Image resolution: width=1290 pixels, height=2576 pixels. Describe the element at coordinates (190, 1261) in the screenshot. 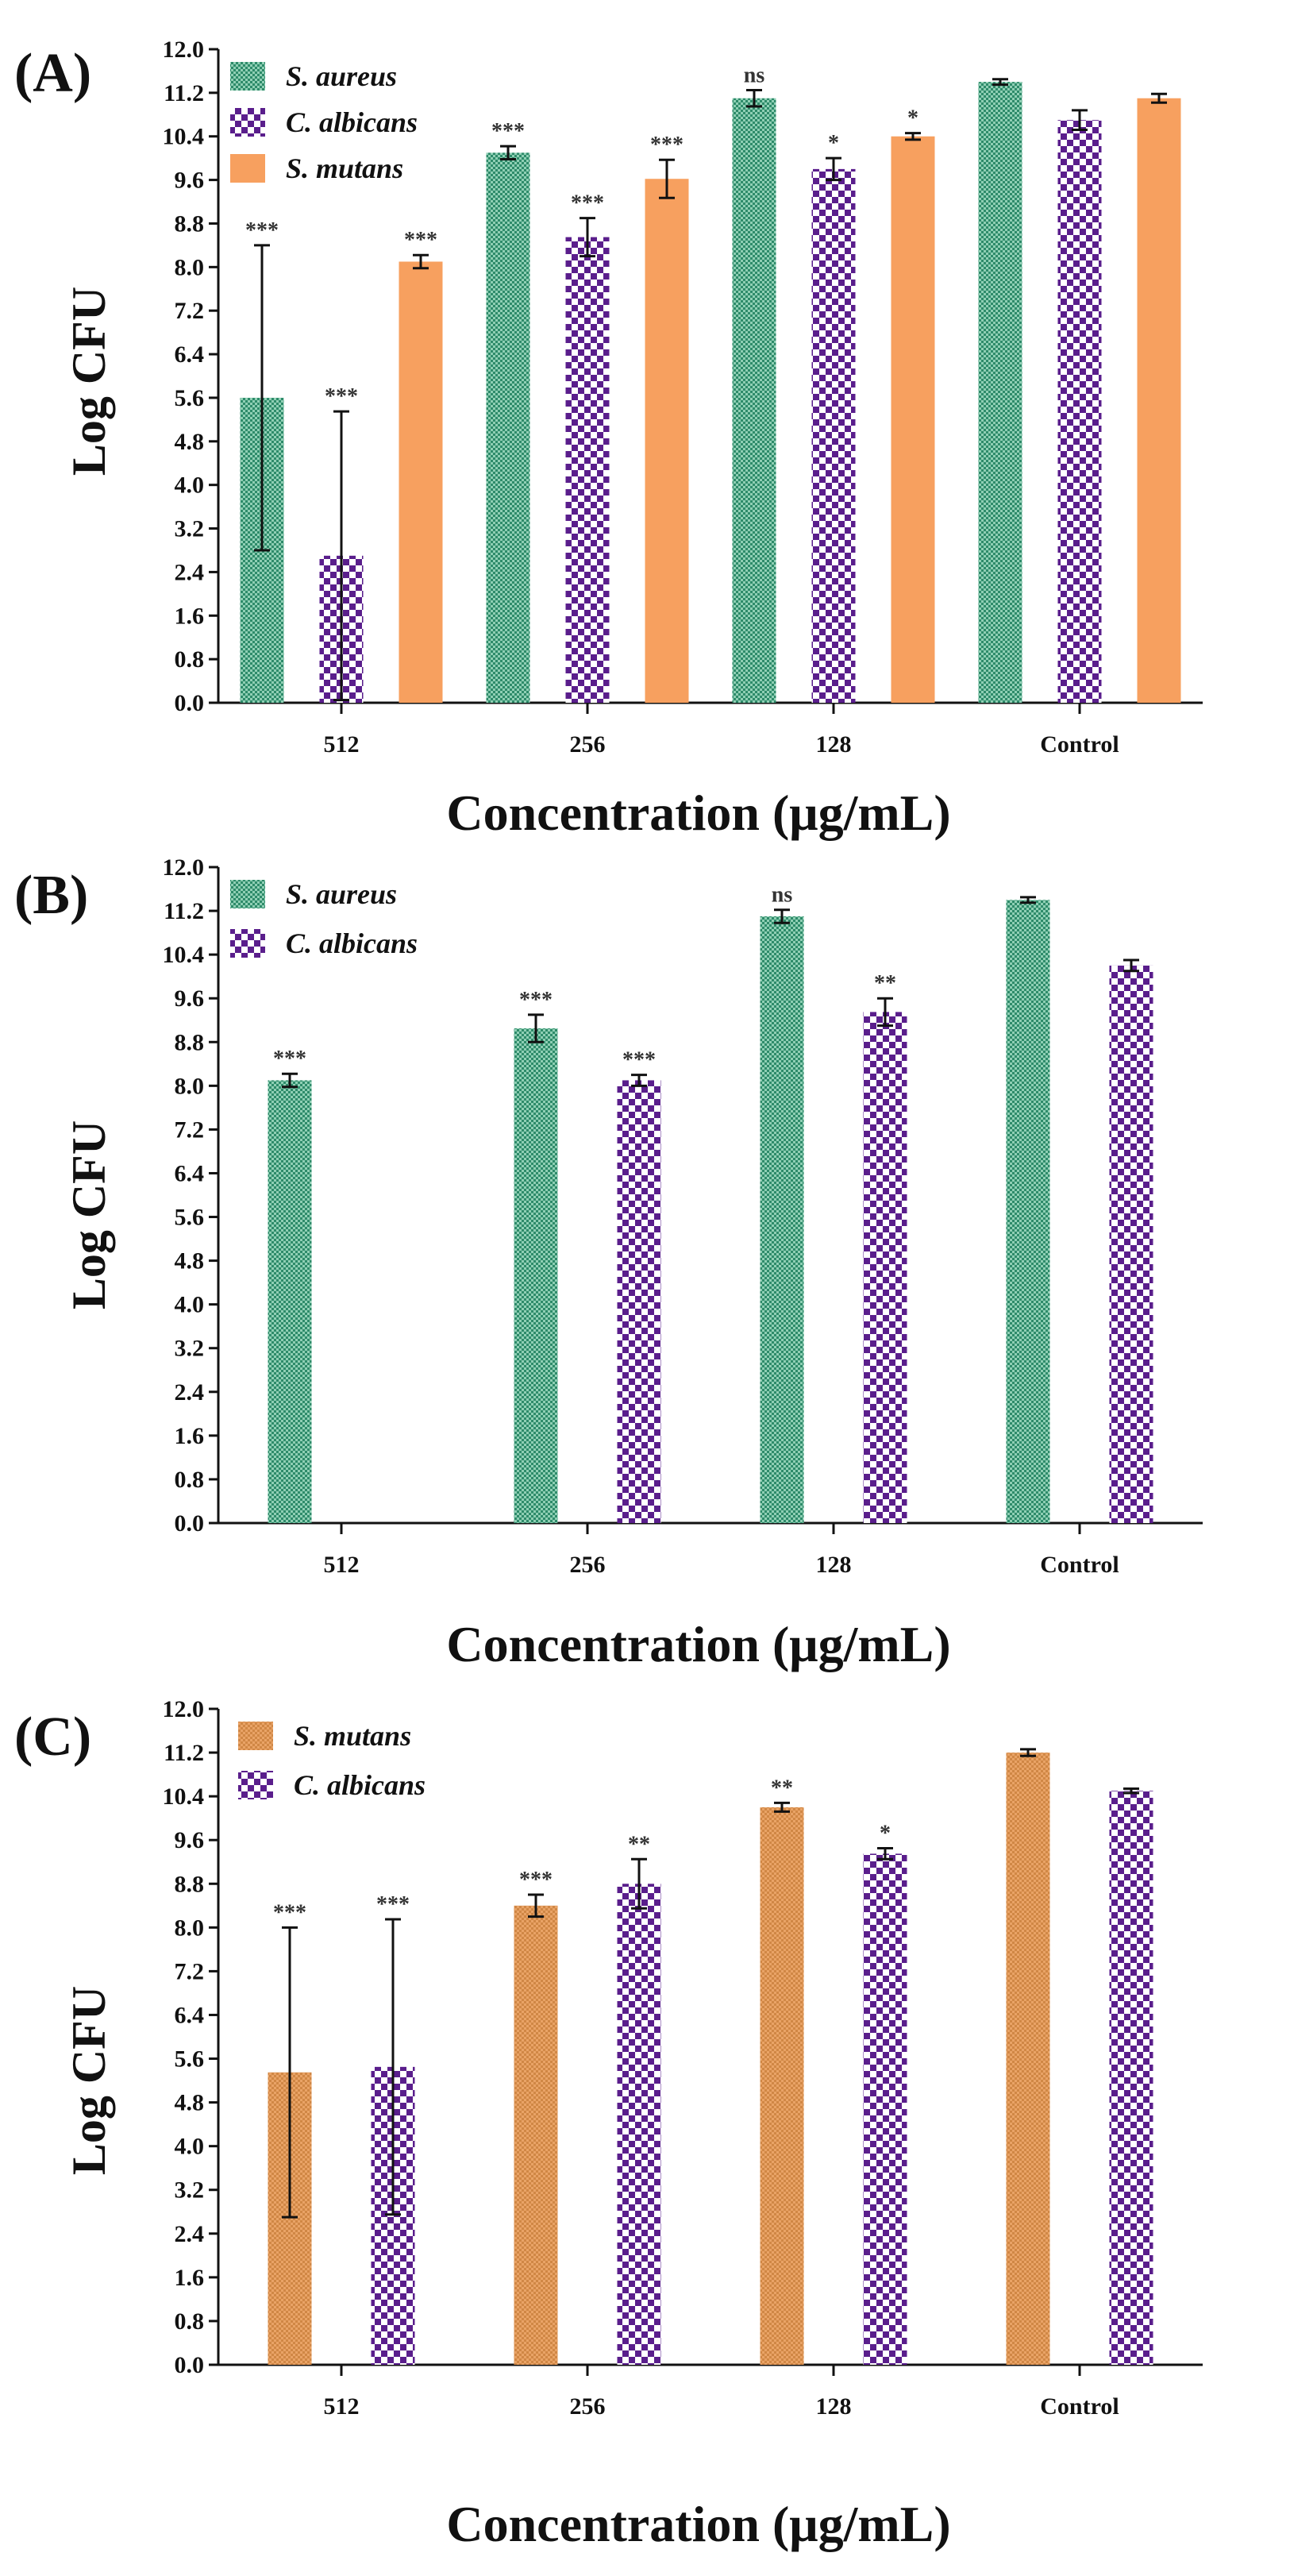

I see `y-tick-label: 4.8` at that location.